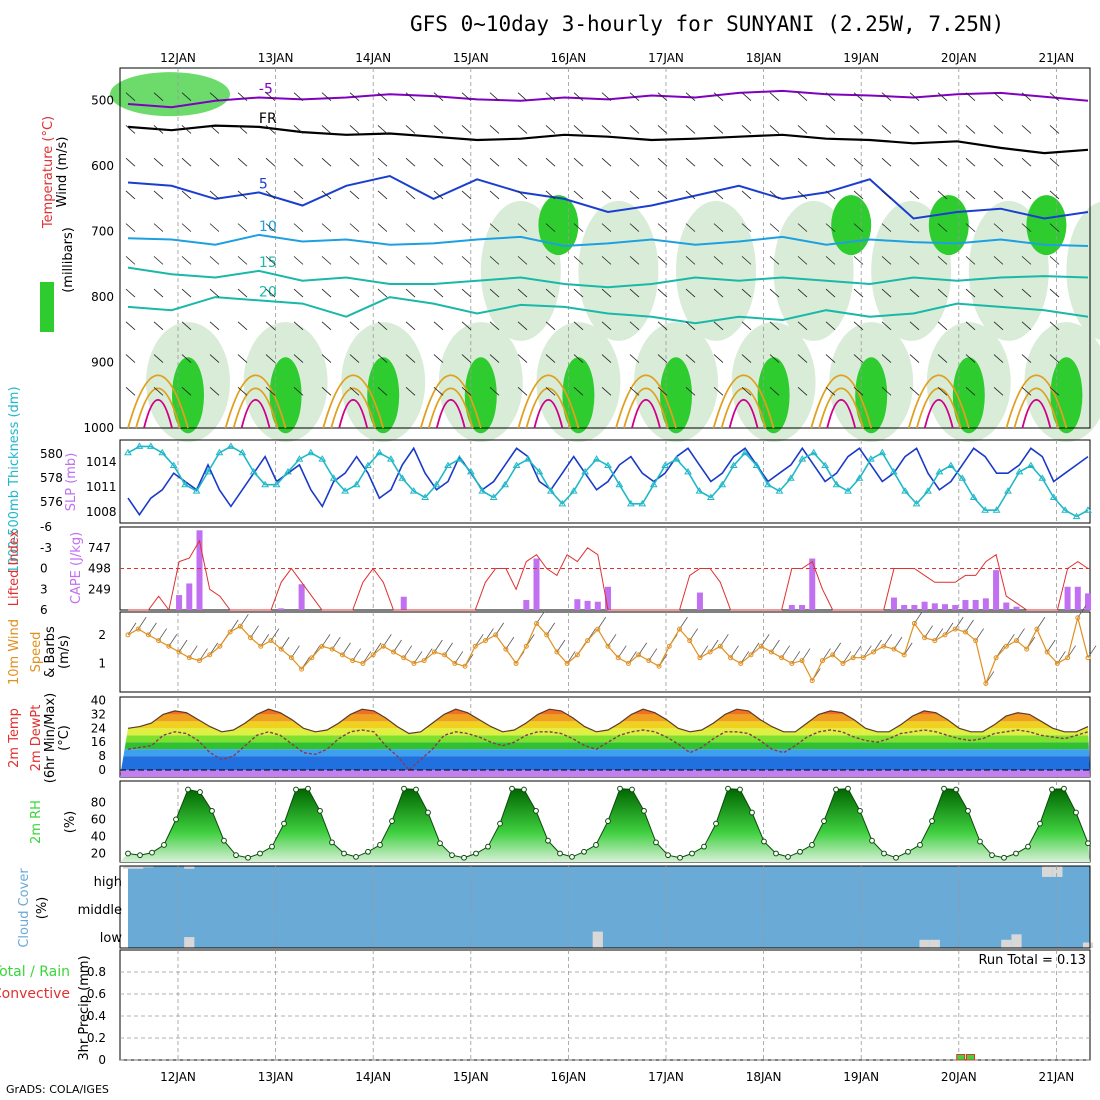 The height and width of the screenshot is (1100, 1100). I want to click on temp-band, so click(605, 732).